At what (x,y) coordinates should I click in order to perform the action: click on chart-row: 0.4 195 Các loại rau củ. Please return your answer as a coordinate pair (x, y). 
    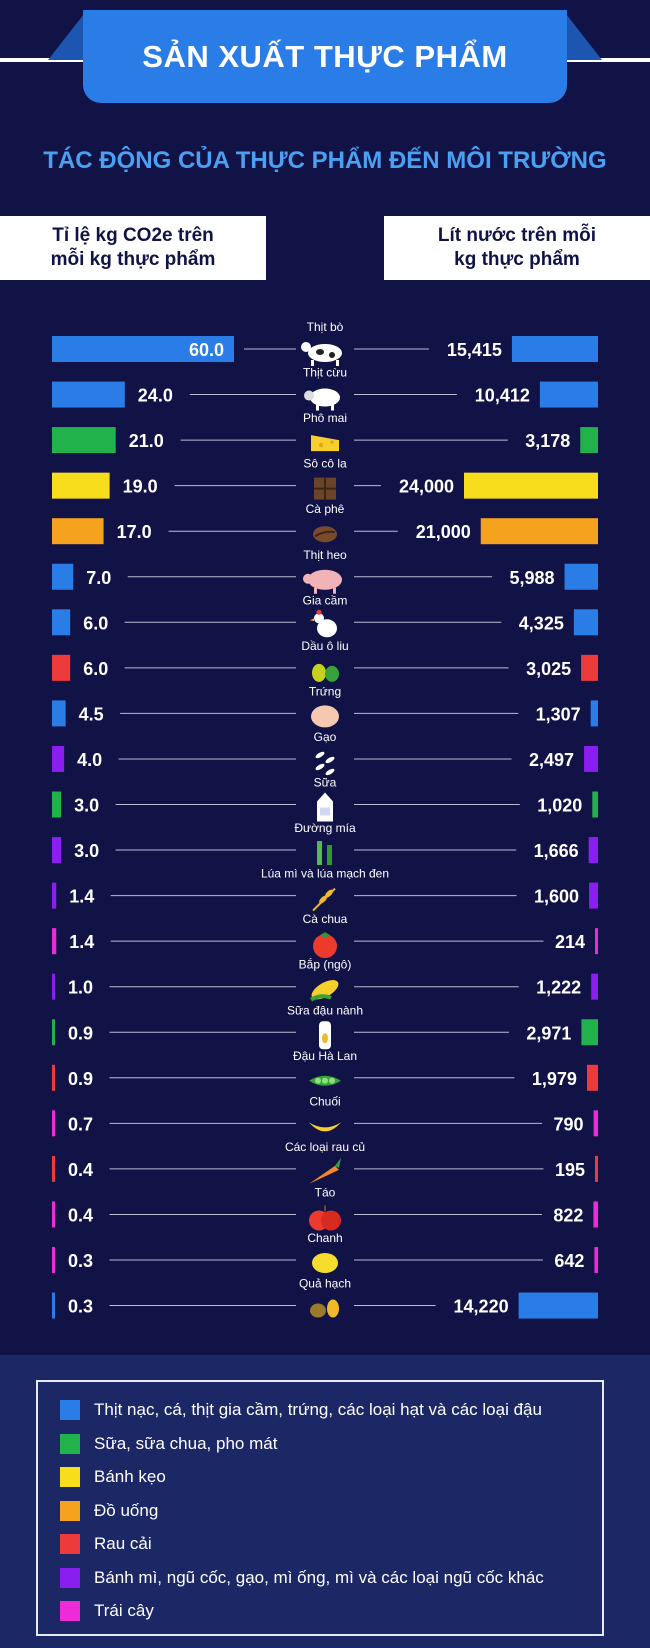
    Looking at the image, I should click on (325, 1162).